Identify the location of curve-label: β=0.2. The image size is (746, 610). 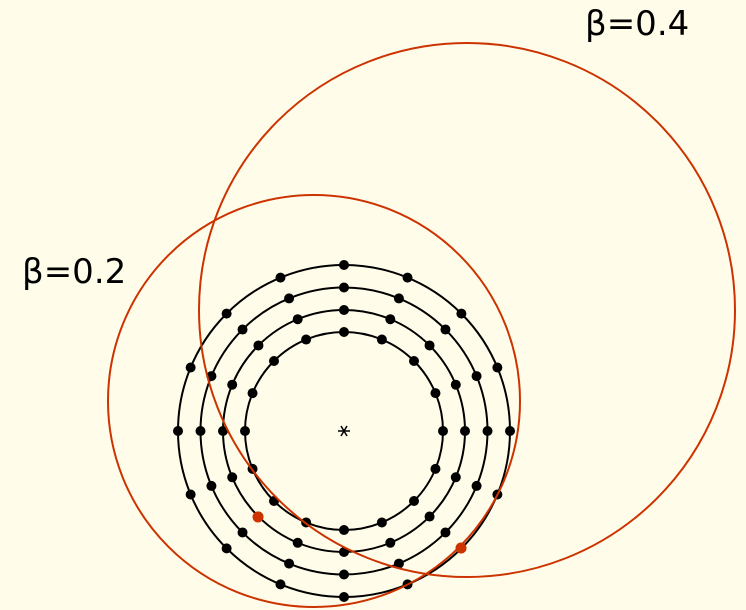
(74, 272).